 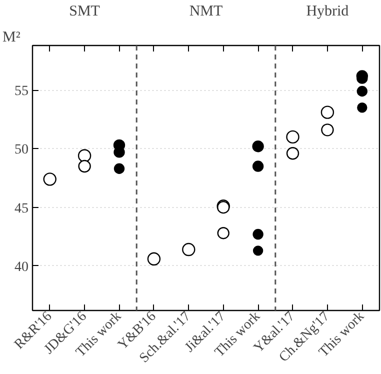 I want to click on y-tick-label: 50, so click(x=21, y=150).